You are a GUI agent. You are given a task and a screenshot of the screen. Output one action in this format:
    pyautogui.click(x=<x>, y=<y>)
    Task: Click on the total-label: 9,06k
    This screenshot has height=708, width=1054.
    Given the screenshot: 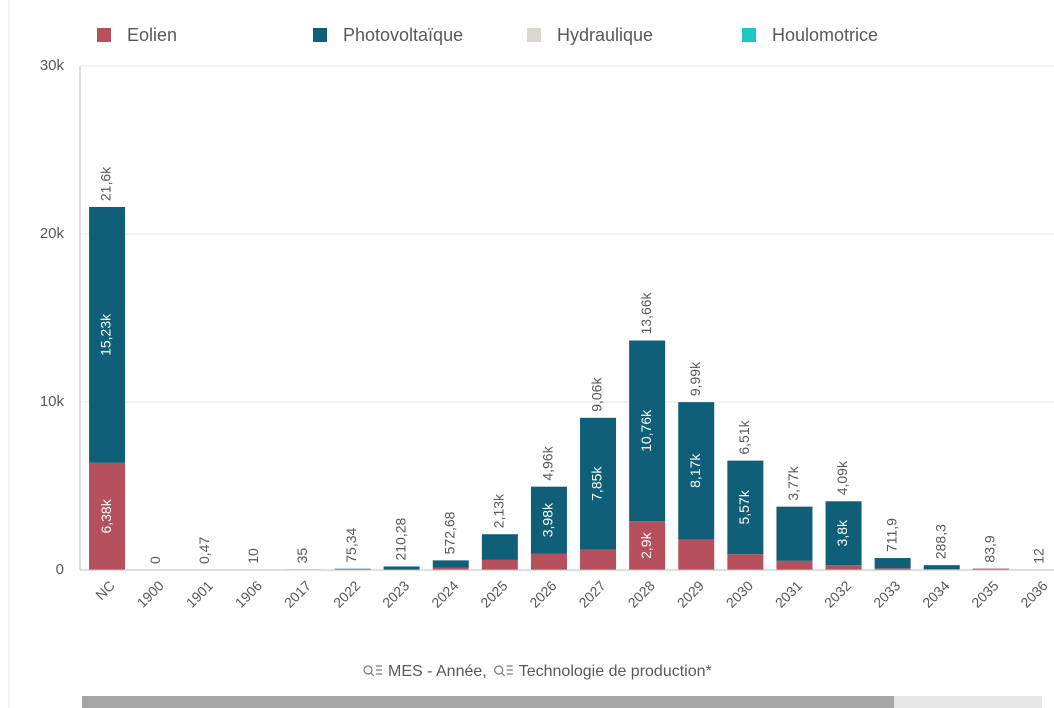 What is the action you would take?
    pyautogui.click(x=597, y=394)
    